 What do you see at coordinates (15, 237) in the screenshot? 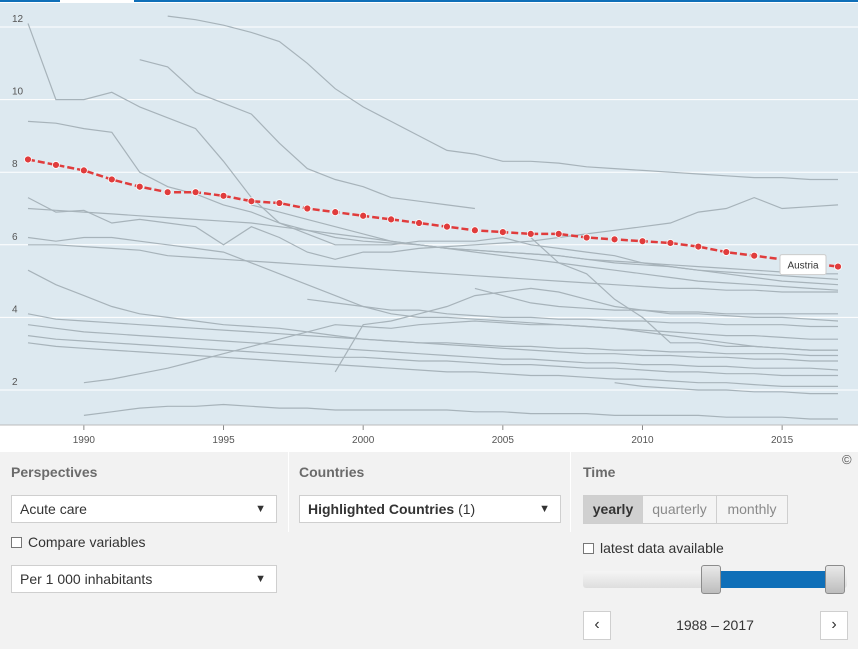
I see `y-tick-label: 6` at bounding box center [15, 237].